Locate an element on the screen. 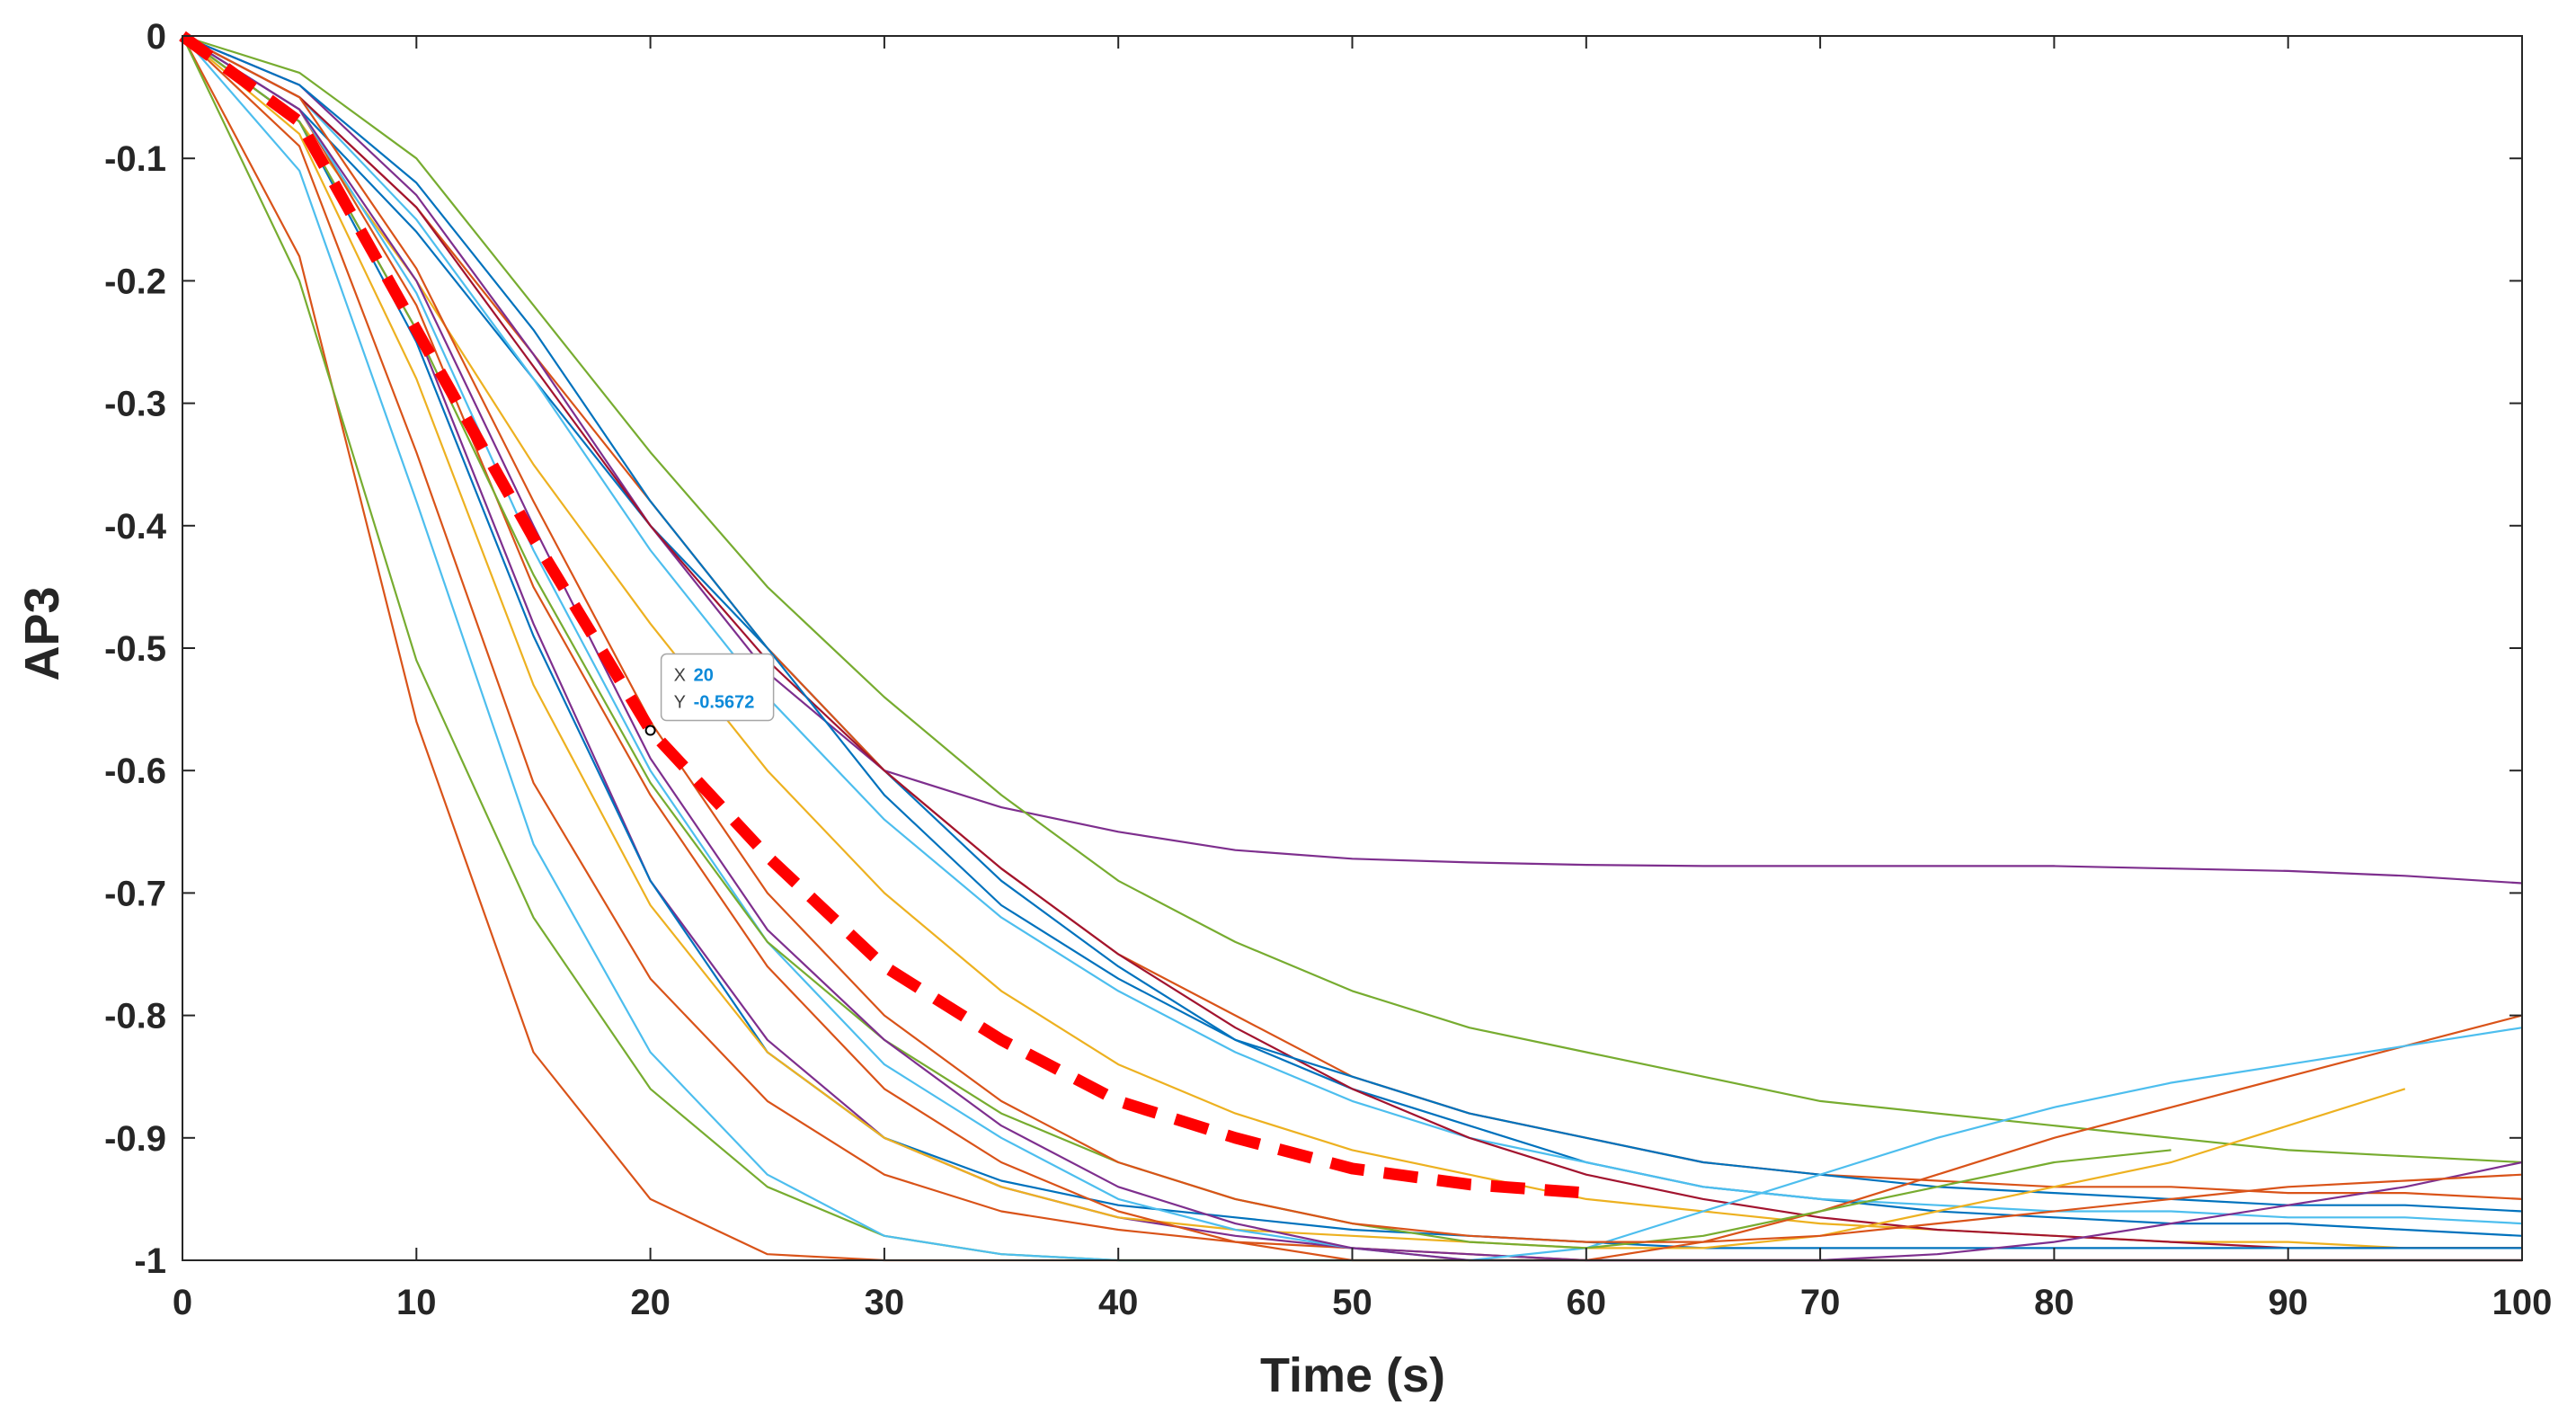 This screenshot has width=2576, height=1423. x-tick-label: 70 is located at coordinates (1820, 1302).